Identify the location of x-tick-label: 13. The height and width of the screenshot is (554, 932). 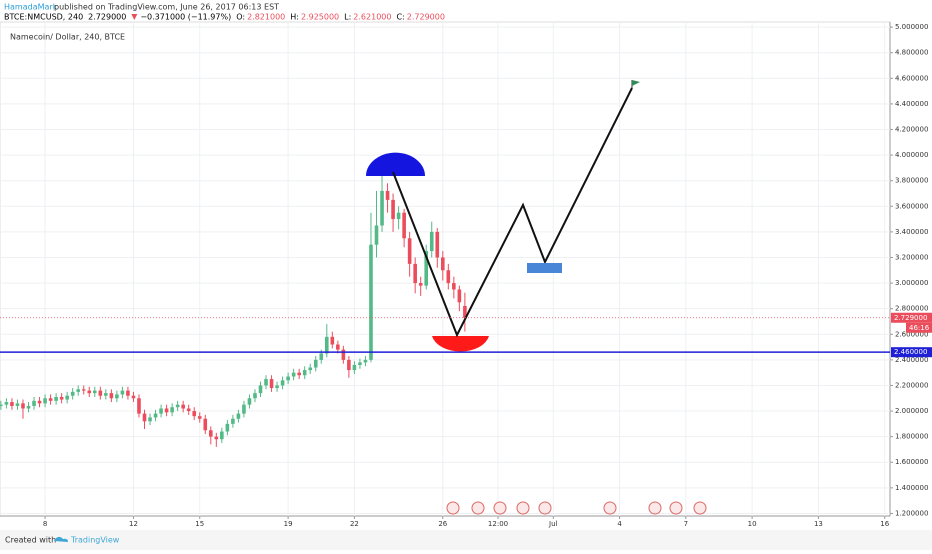
(818, 524).